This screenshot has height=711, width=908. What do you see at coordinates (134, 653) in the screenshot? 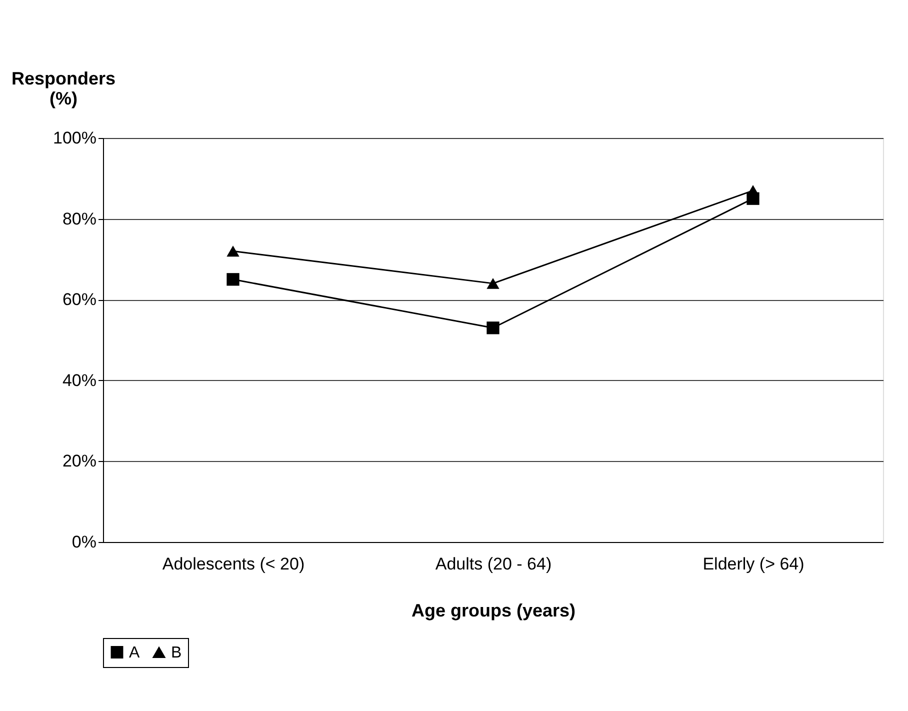
I see `legend-label: A` at bounding box center [134, 653].